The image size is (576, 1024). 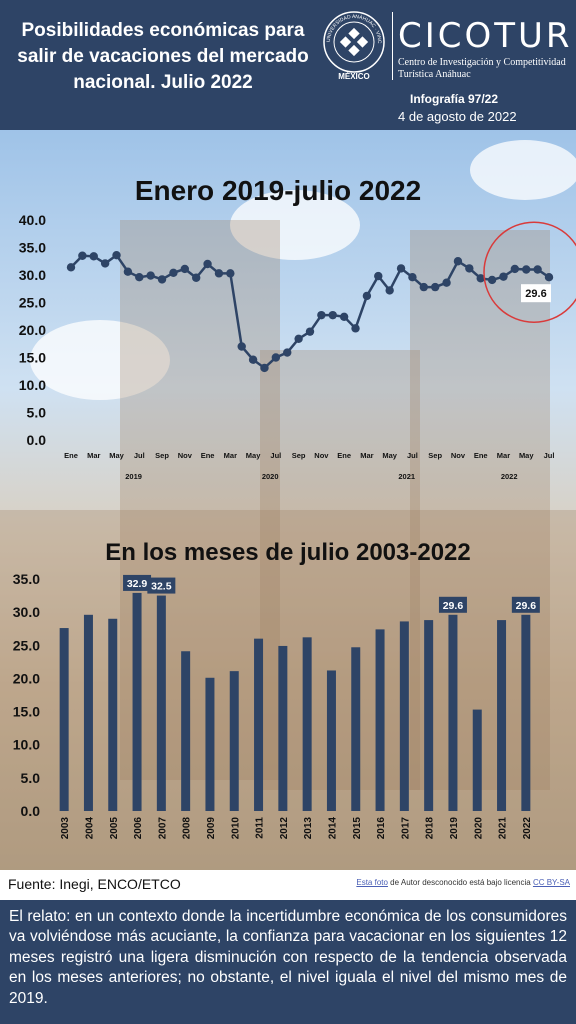 I want to click on x-tick-label: 2013, so click(x=308, y=828).